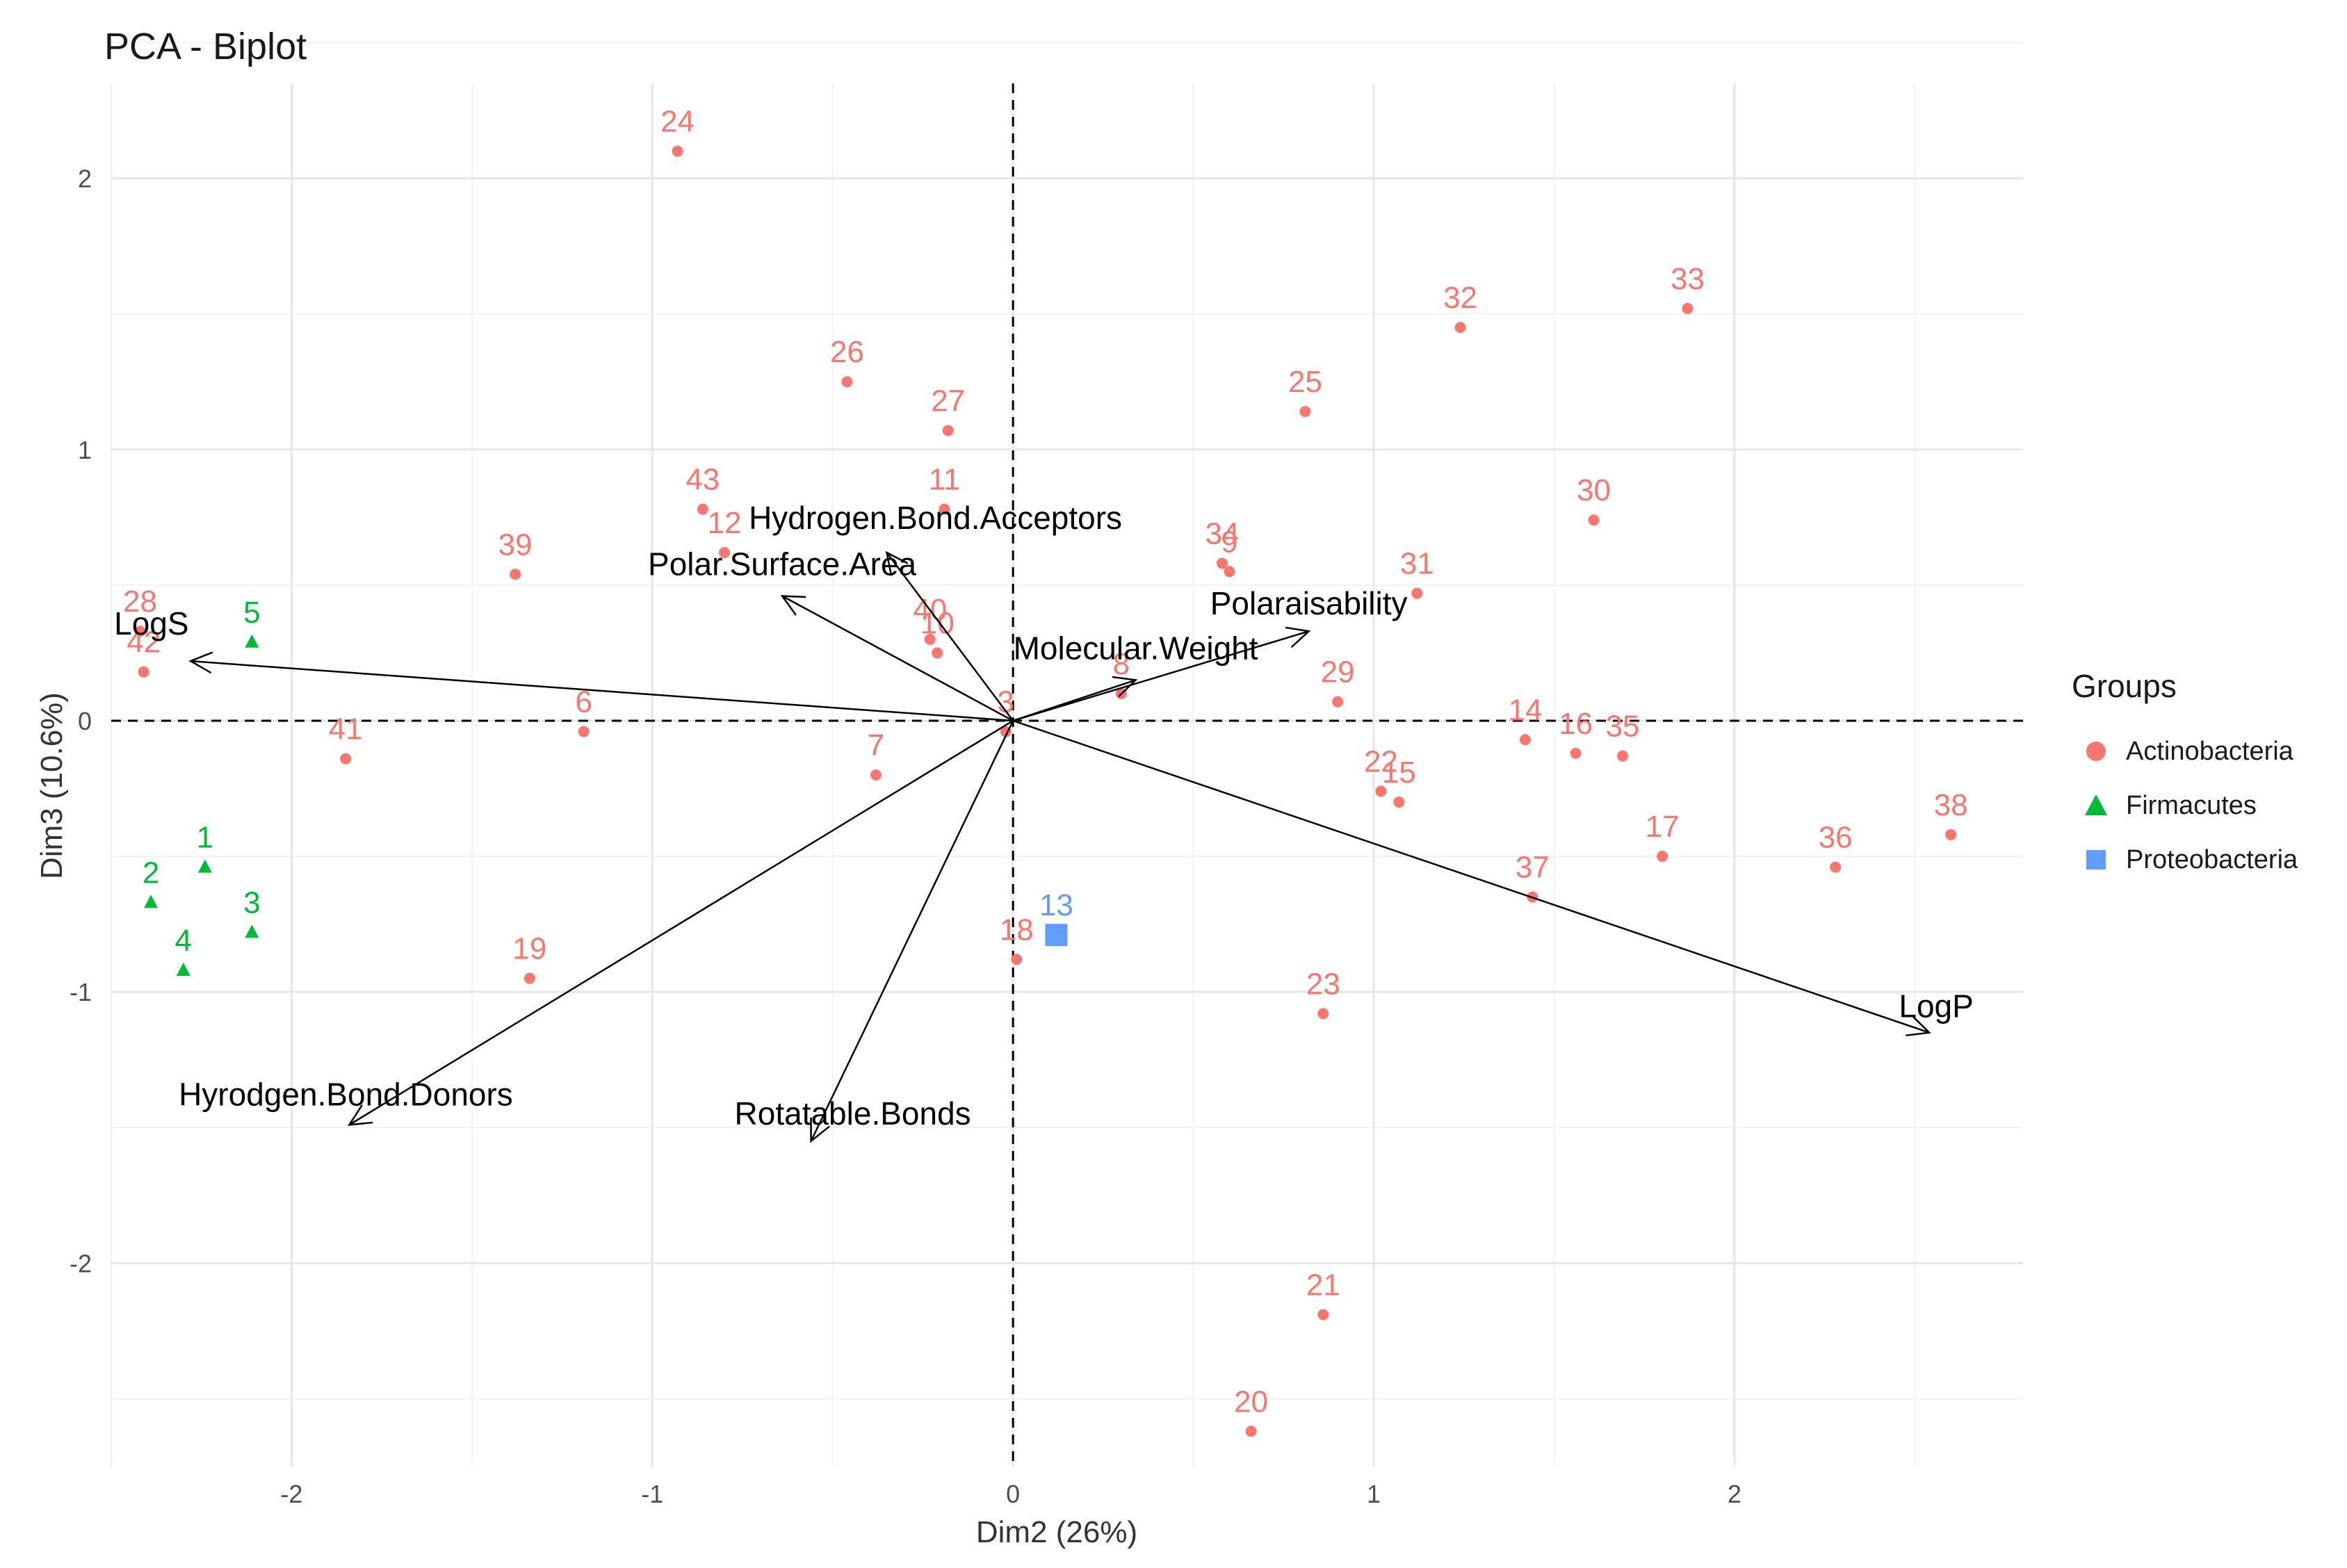 The height and width of the screenshot is (1568, 2347). What do you see at coordinates (346, 1094) in the screenshot?
I see `variable-label: Hyrodgen.Bond.Donors` at bounding box center [346, 1094].